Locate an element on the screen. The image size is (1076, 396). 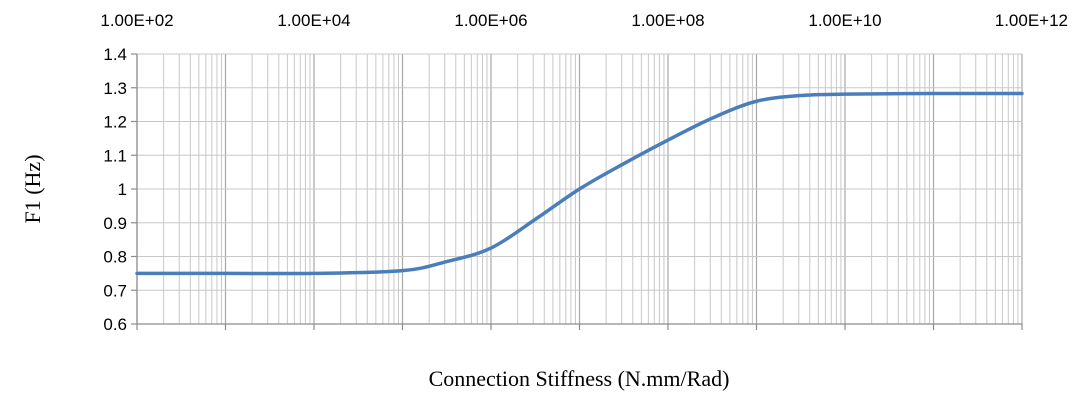
y-axis-title: F1 (Hz) is located at coordinates (32, 188).